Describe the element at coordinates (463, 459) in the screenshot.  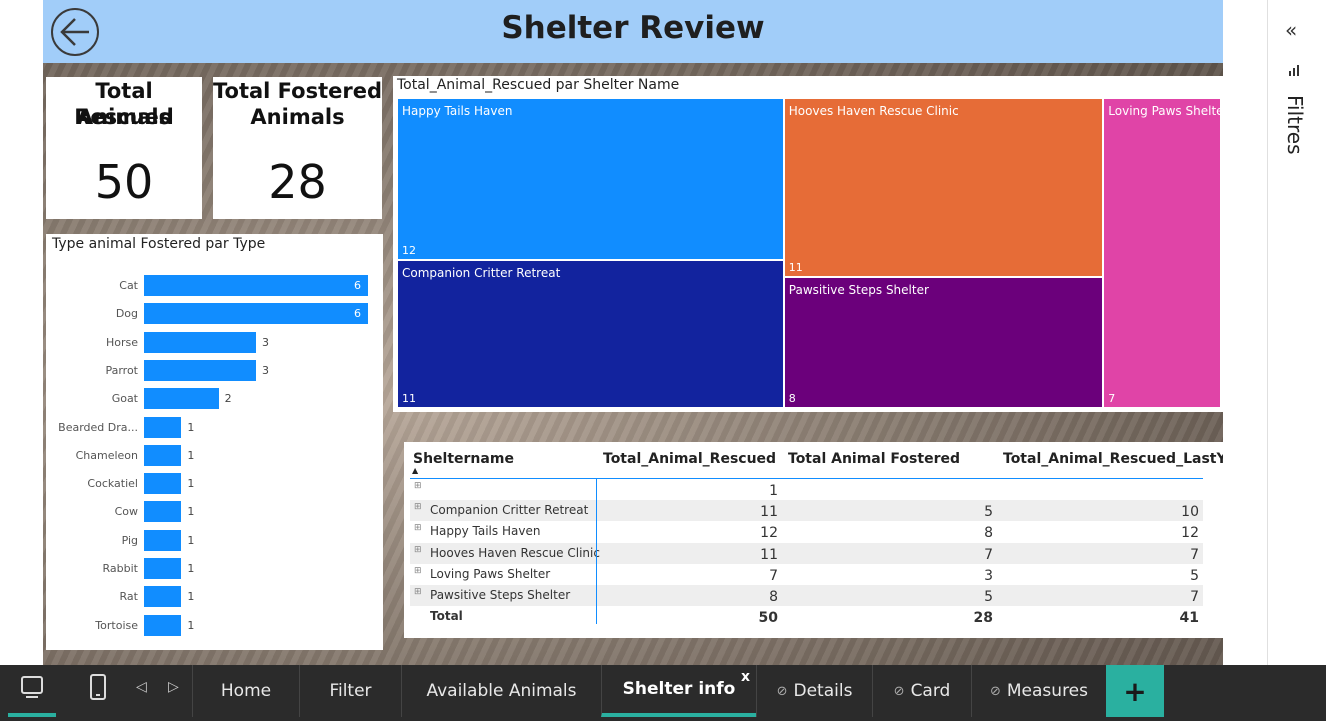
I see `col-header-sheltername: Sheltername` at that location.